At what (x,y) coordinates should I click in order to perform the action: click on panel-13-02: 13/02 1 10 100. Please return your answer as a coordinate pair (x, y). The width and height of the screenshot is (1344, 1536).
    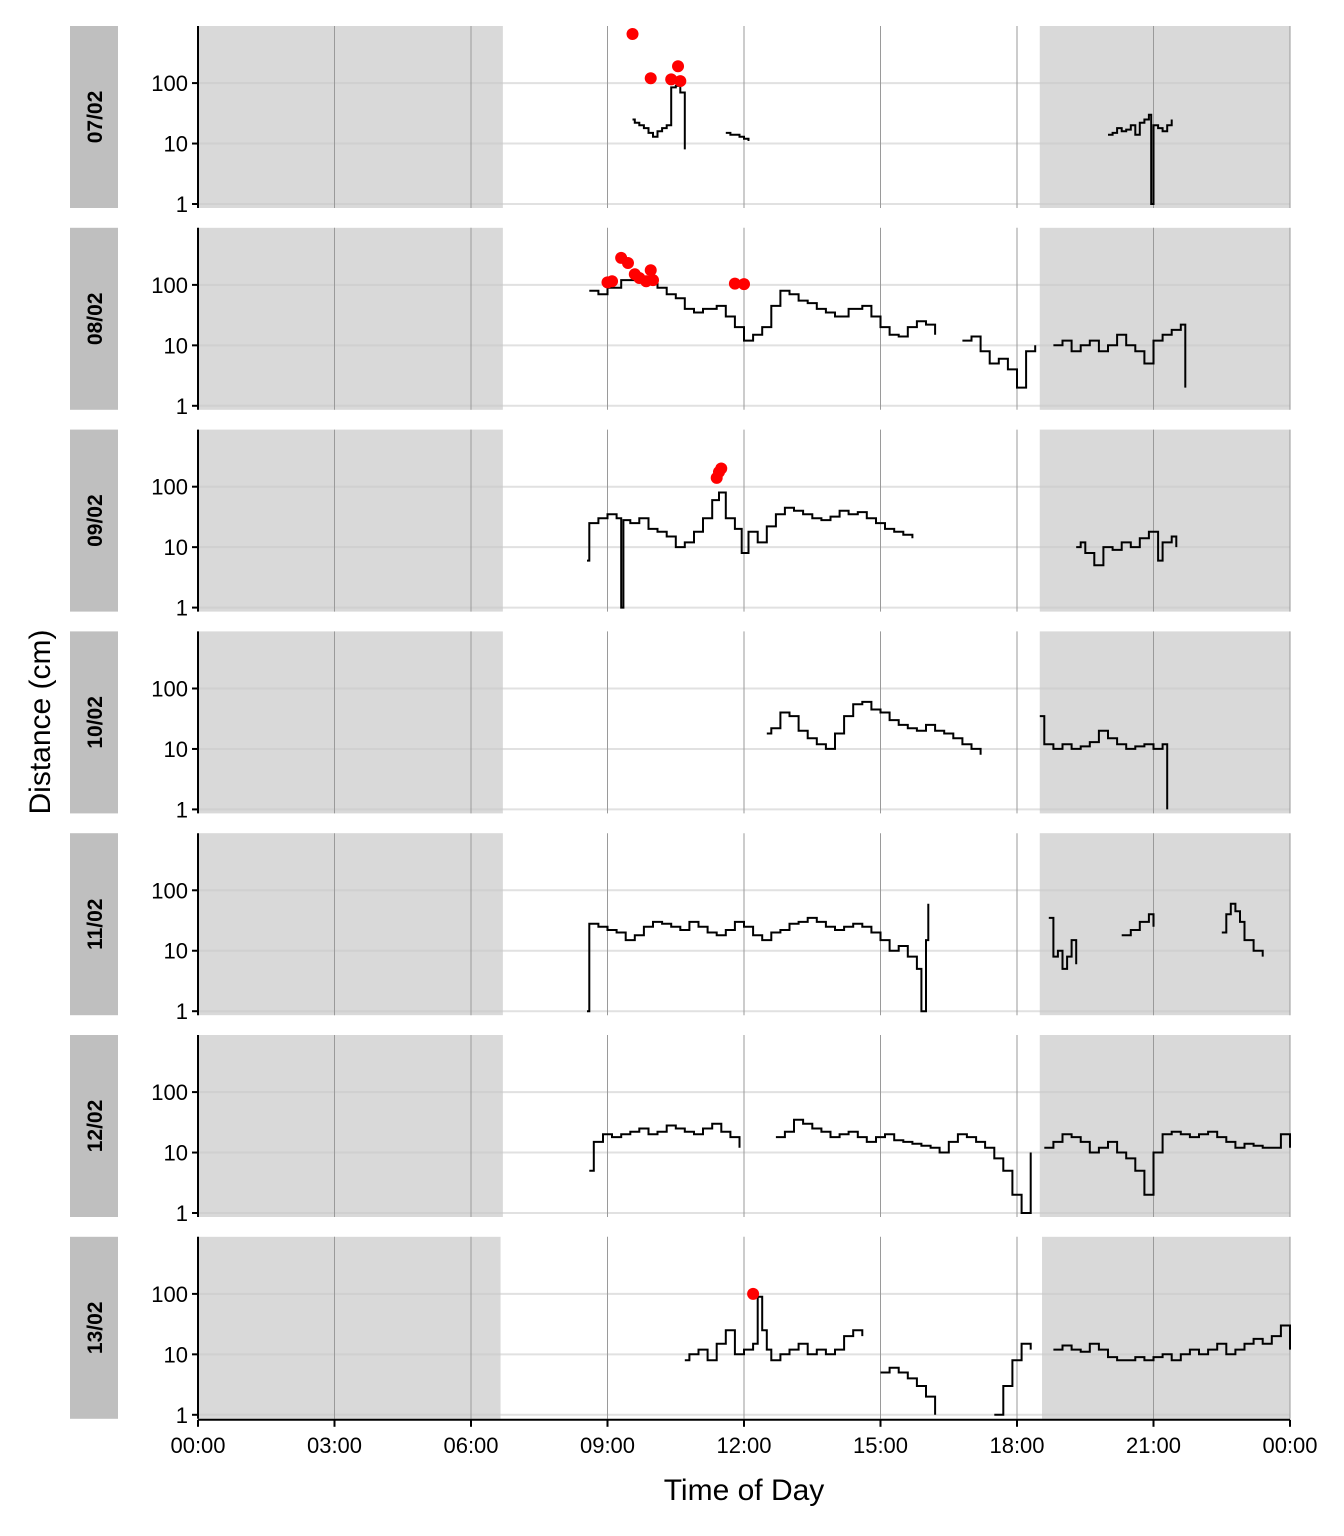
    Looking at the image, I should click on (680, 1332).